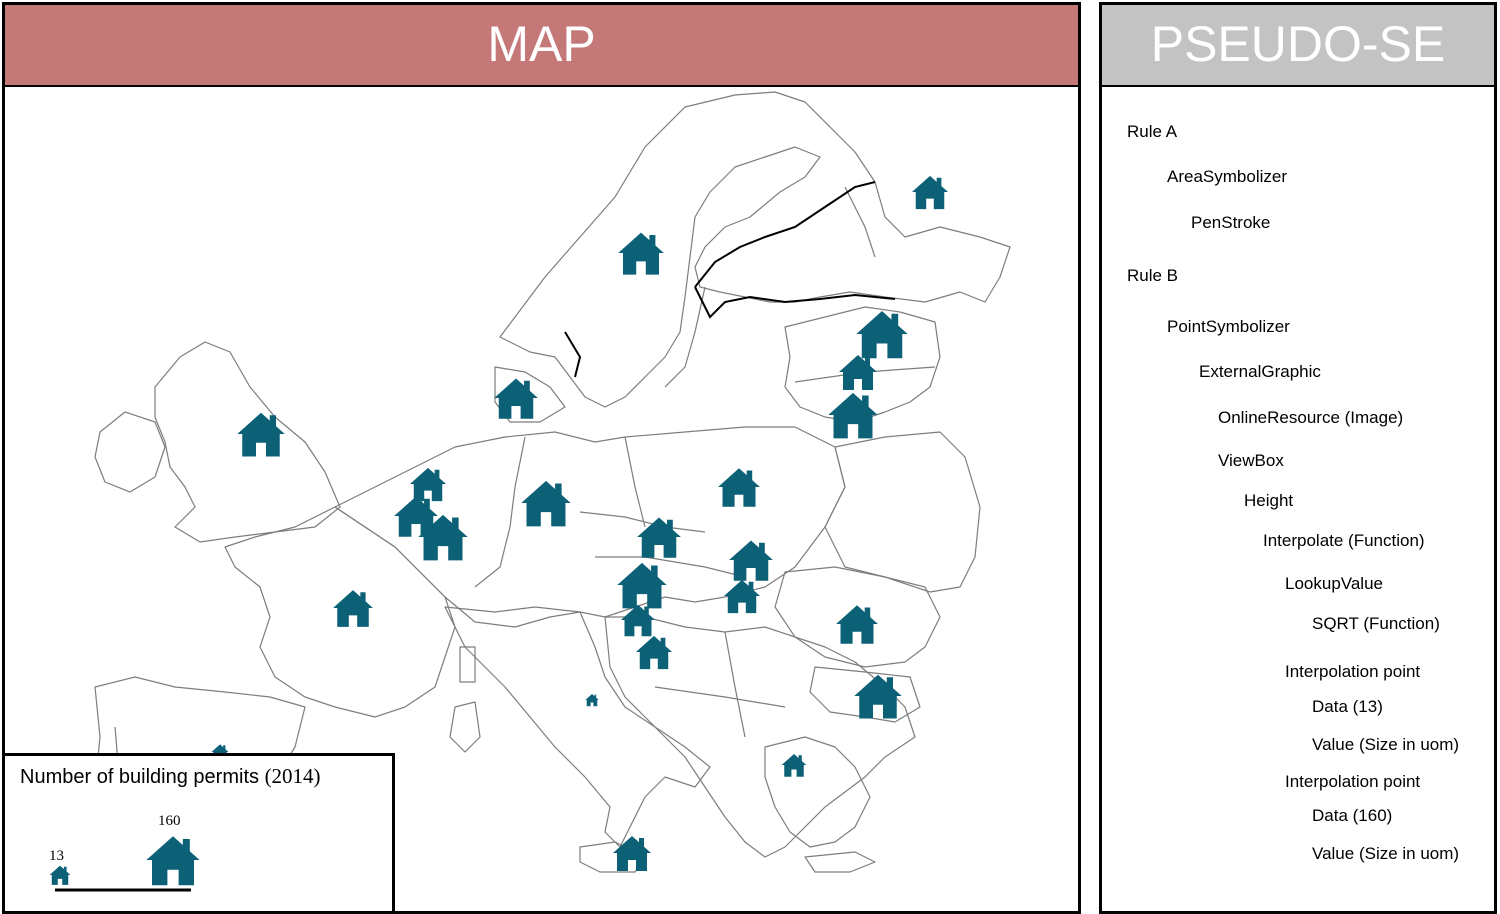 The width and height of the screenshot is (1500, 914). What do you see at coordinates (1386, 853) in the screenshot?
I see `se-value-2: Value (Size in uom)` at bounding box center [1386, 853].